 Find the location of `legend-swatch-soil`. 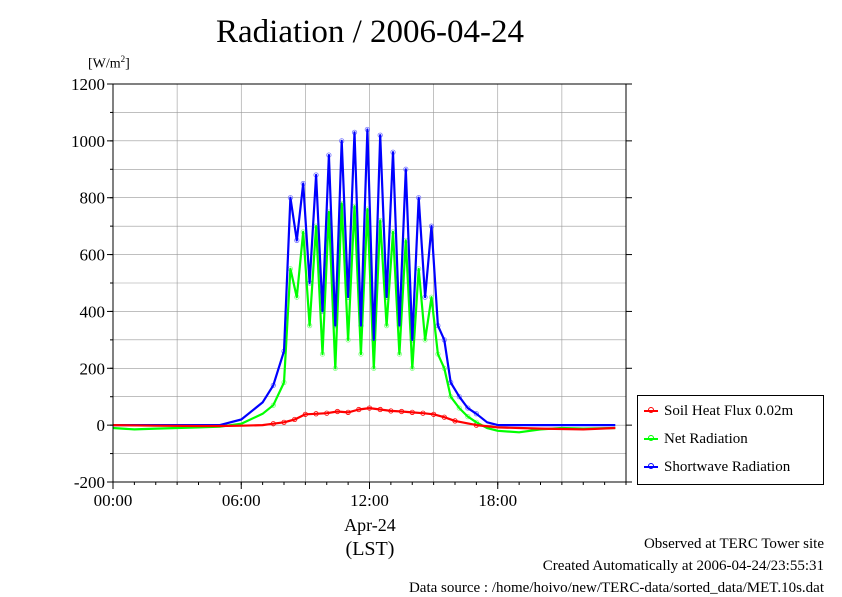

legend-swatch-soil is located at coordinates (651, 410).